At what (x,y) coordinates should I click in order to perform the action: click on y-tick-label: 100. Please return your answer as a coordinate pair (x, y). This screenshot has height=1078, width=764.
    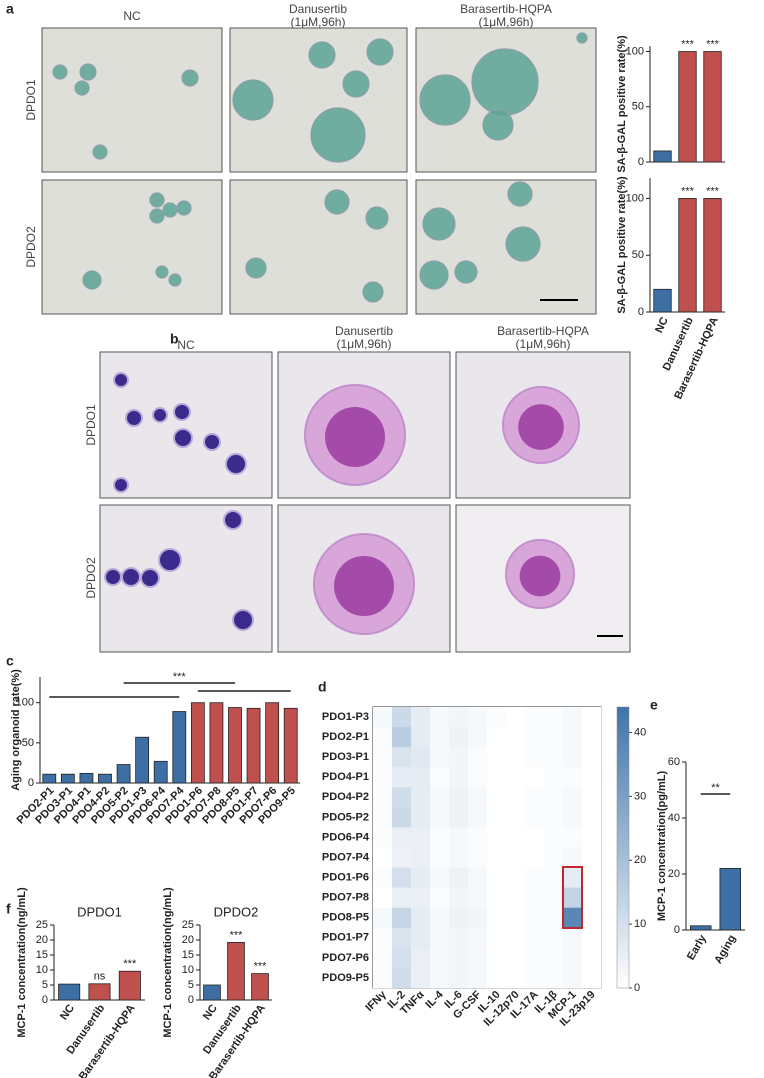
    Looking at the image, I should click on (635, 198).